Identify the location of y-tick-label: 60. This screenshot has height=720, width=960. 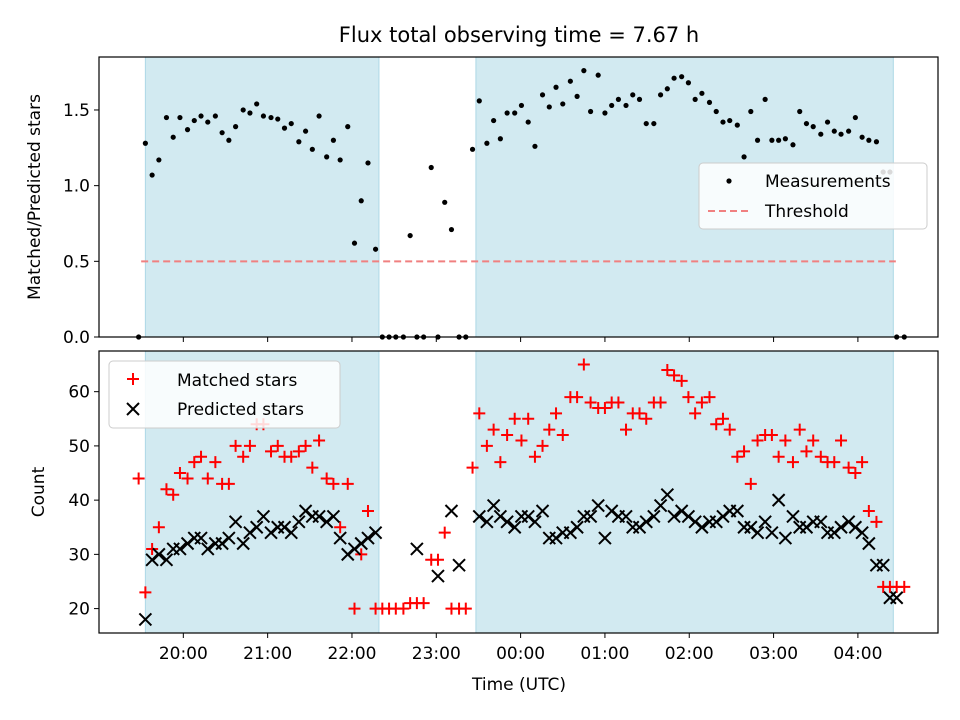
(79, 393).